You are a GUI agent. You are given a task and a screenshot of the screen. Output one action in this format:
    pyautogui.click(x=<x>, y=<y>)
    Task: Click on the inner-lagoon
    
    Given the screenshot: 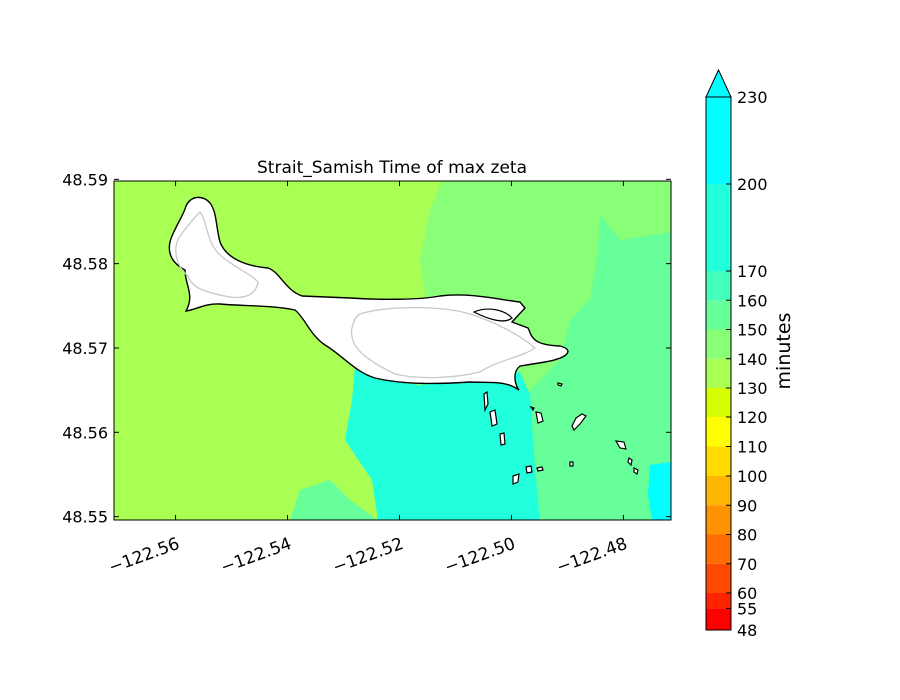 What is the action you would take?
    pyautogui.click(x=492, y=315)
    